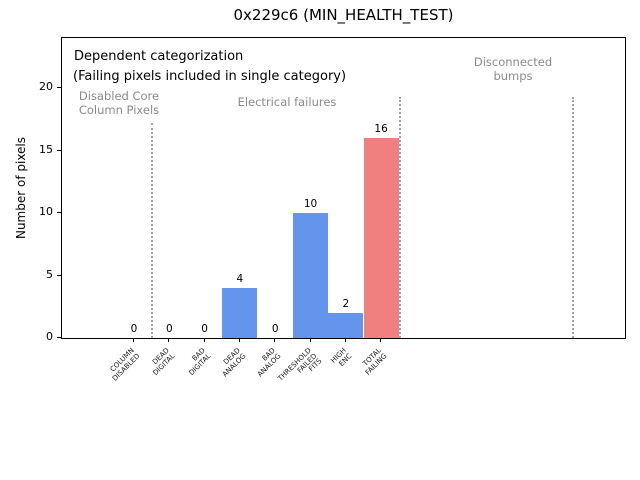 The image size is (640, 480). Describe the element at coordinates (169, 329) in the screenshot. I see `bar-value-label-1: 0` at that location.